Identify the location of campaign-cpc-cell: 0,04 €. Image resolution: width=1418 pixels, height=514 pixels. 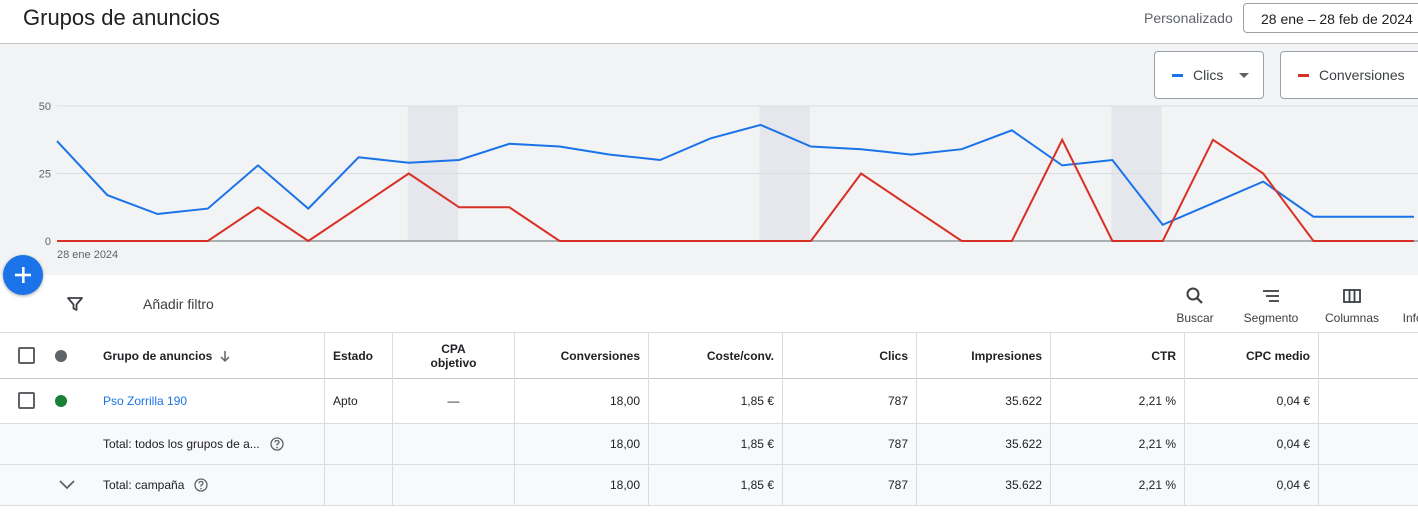
(1252, 485).